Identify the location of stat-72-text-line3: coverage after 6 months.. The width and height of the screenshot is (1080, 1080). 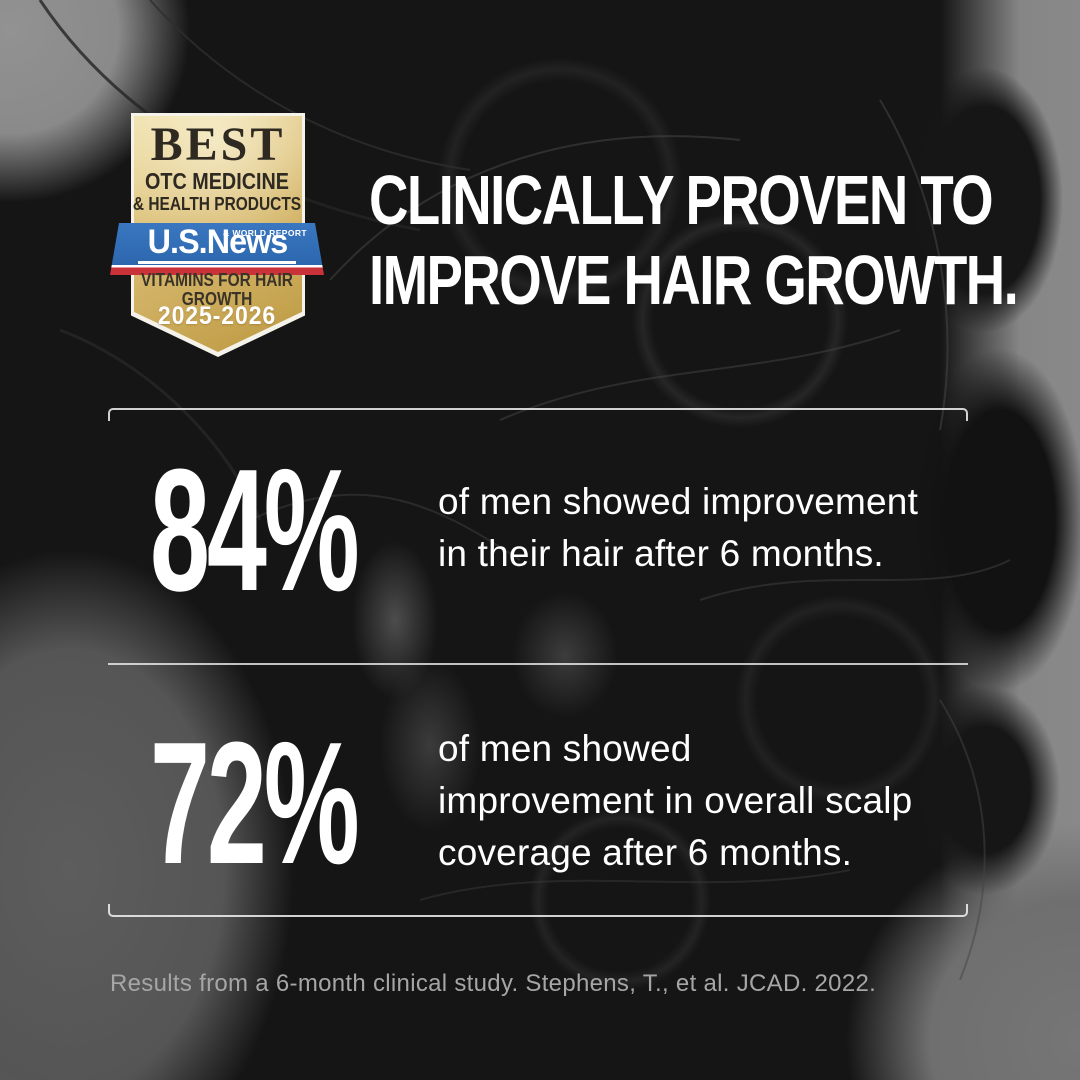
(645, 852).